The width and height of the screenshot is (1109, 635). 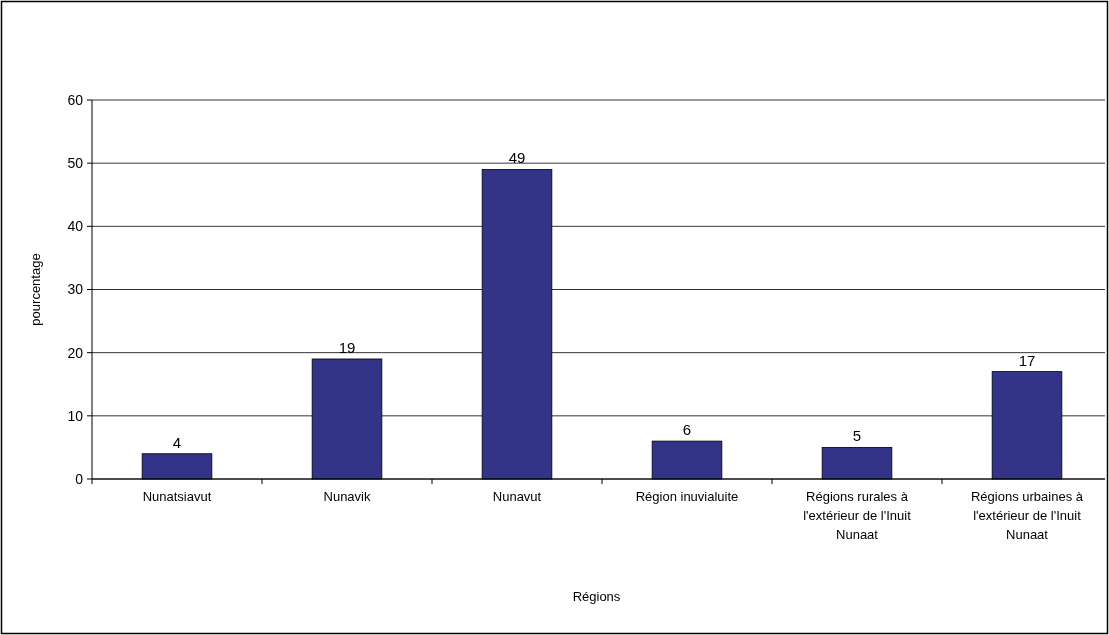 What do you see at coordinates (687, 430) in the screenshot?
I see `data-label: 6` at bounding box center [687, 430].